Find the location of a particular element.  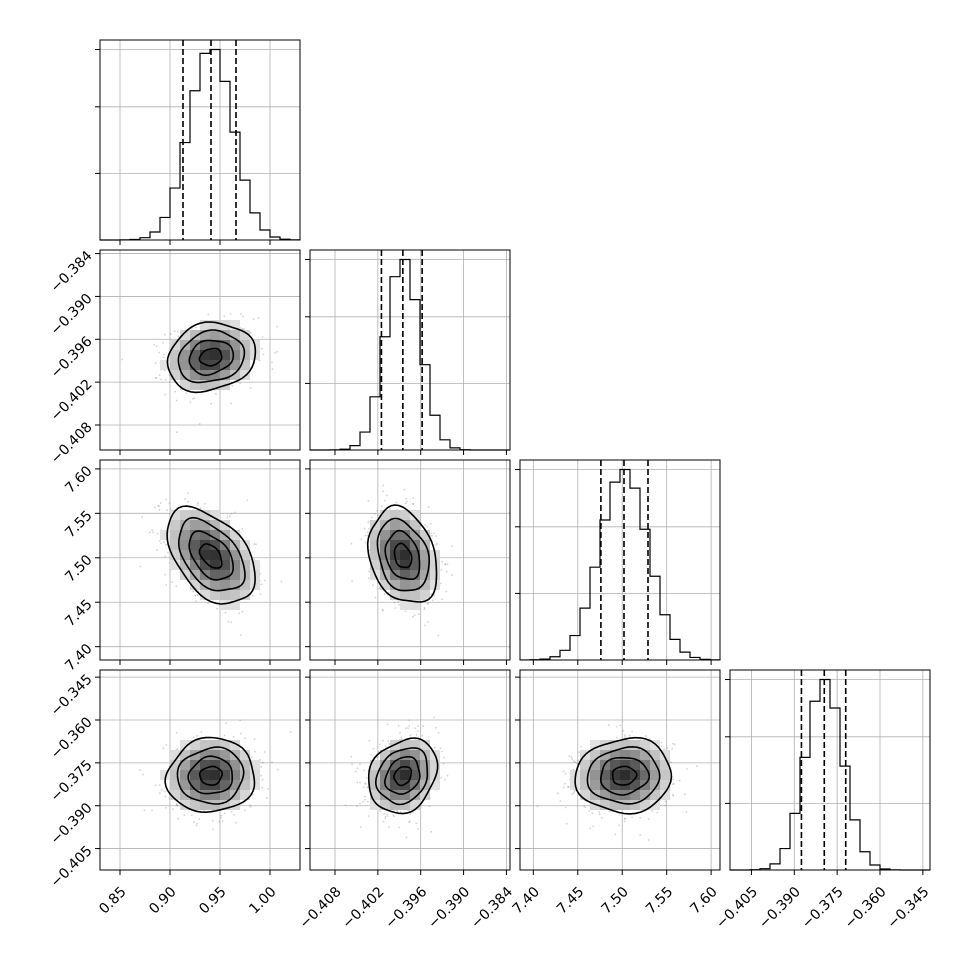

x-tick-label: −0.390 is located at coordinates (780, 908).